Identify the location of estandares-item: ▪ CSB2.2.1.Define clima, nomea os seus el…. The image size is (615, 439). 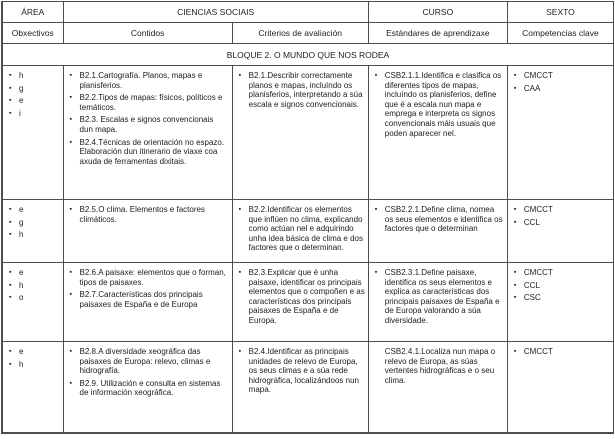
(439, 219).